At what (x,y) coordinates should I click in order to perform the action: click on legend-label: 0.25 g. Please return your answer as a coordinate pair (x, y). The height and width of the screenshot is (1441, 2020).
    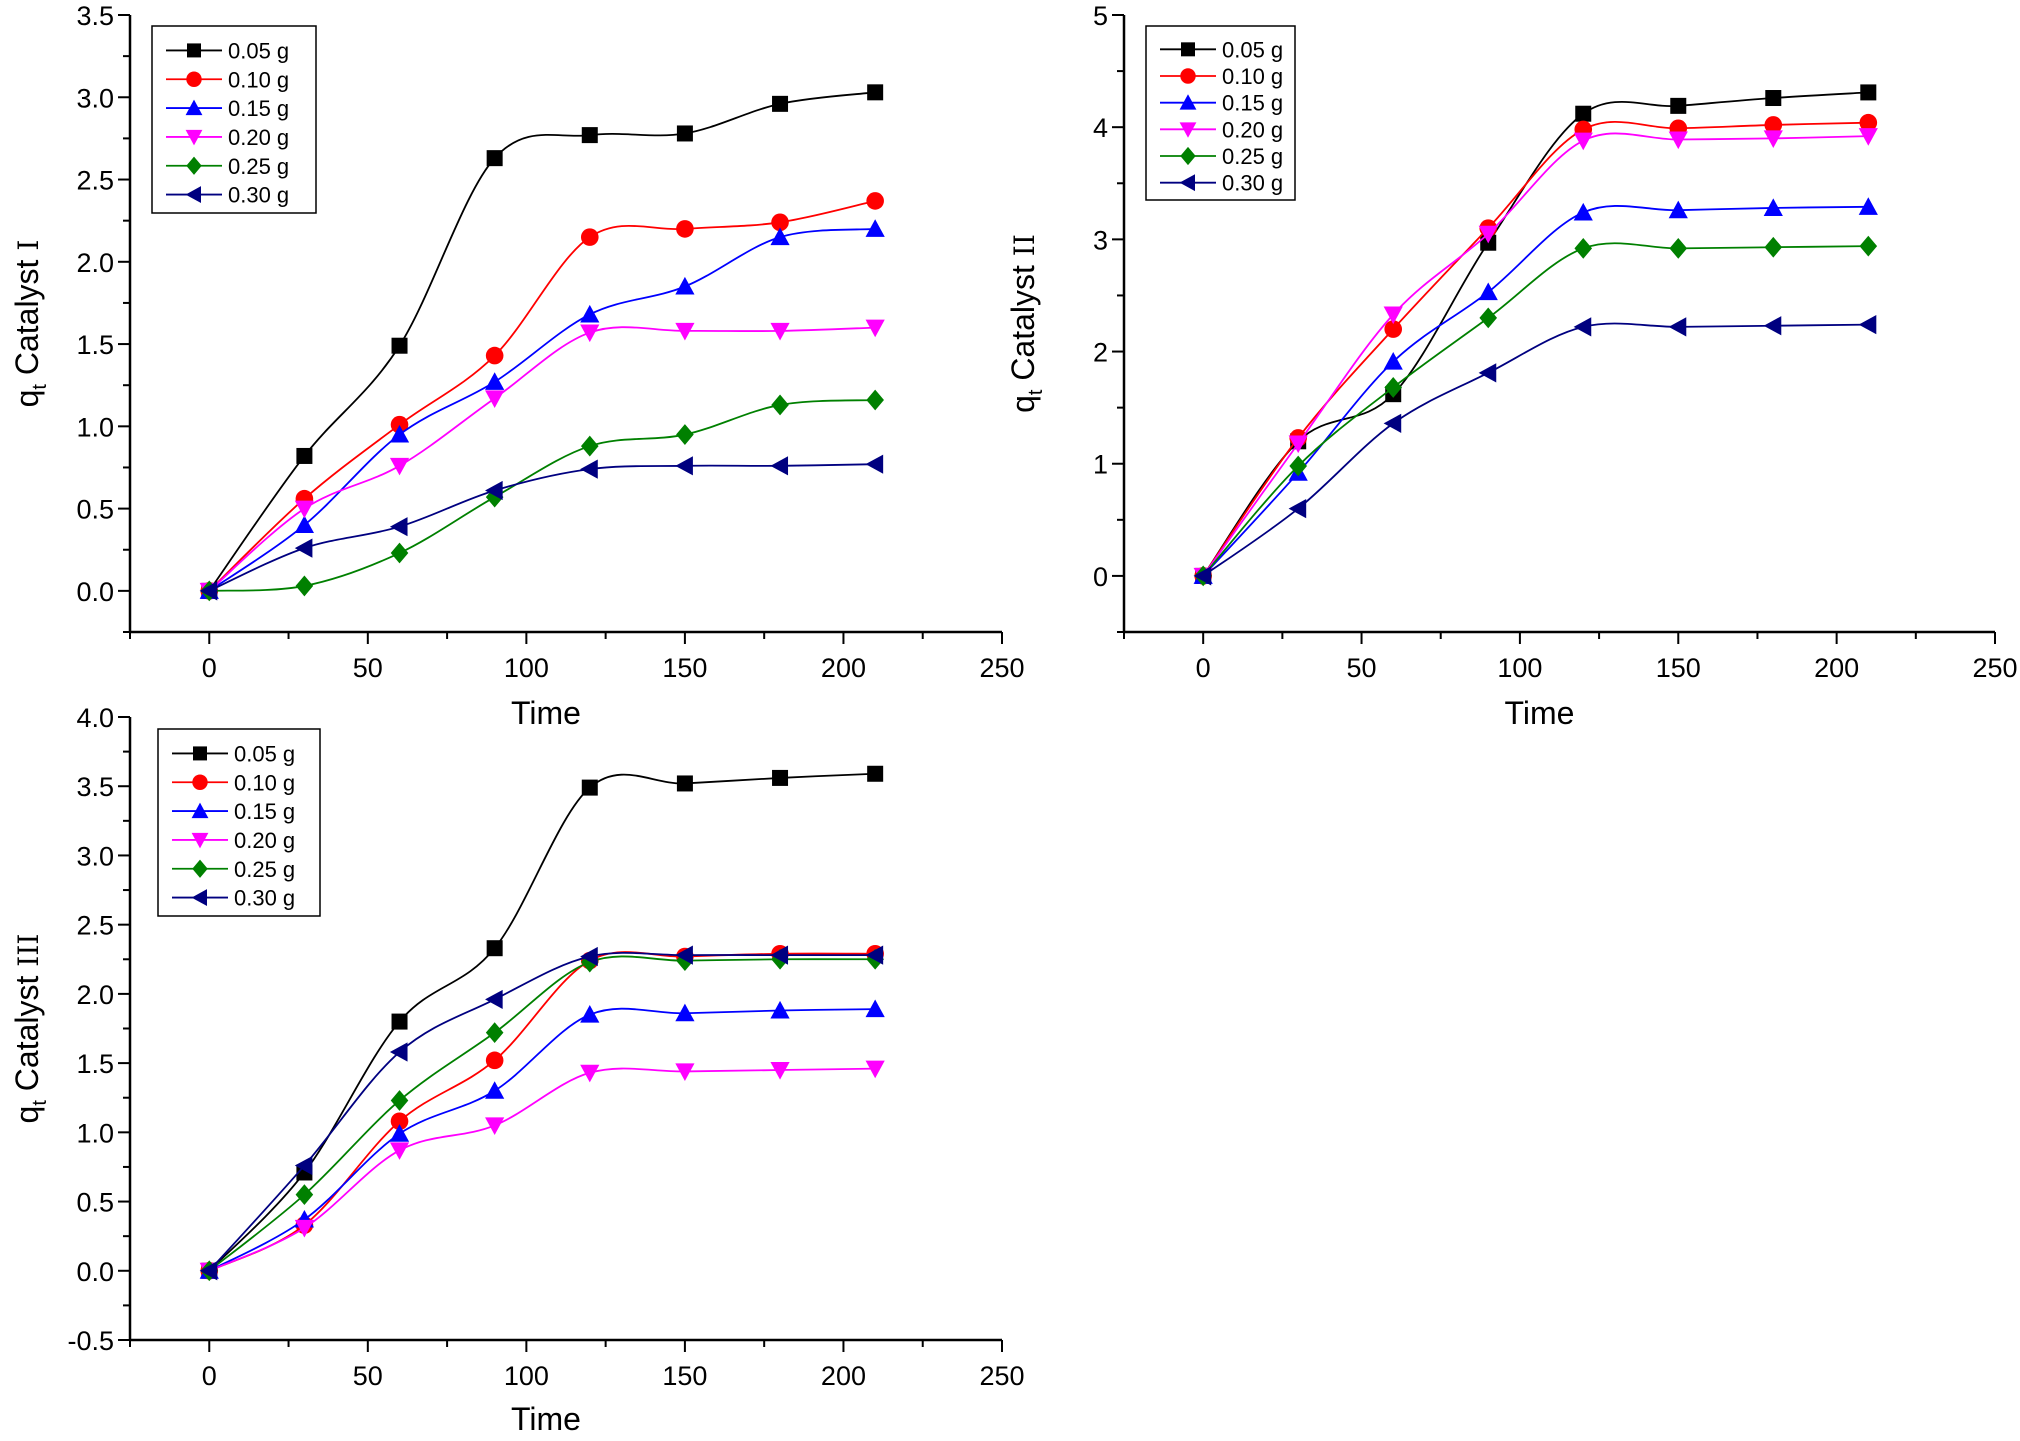
    Looking at the image, I should click on (1252, 156).